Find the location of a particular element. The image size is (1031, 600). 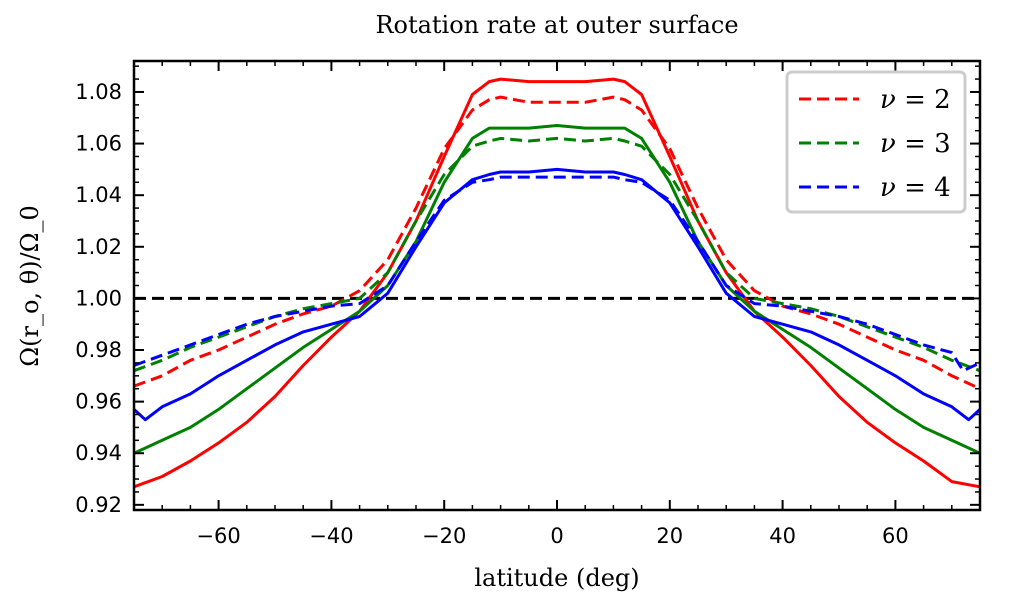

legend-label: ν = 4 is located at coordinates (915, 188).